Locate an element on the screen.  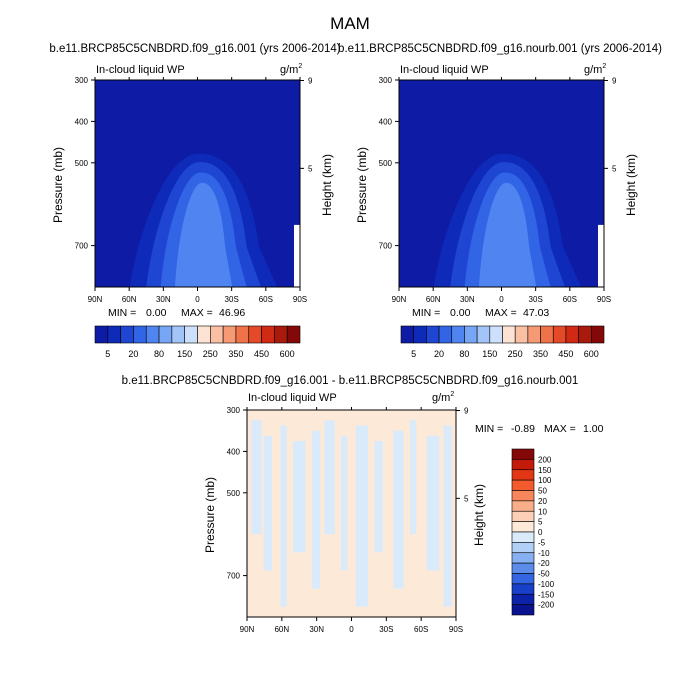
colorbar-label: 200 is located at coordinates (545, 459).